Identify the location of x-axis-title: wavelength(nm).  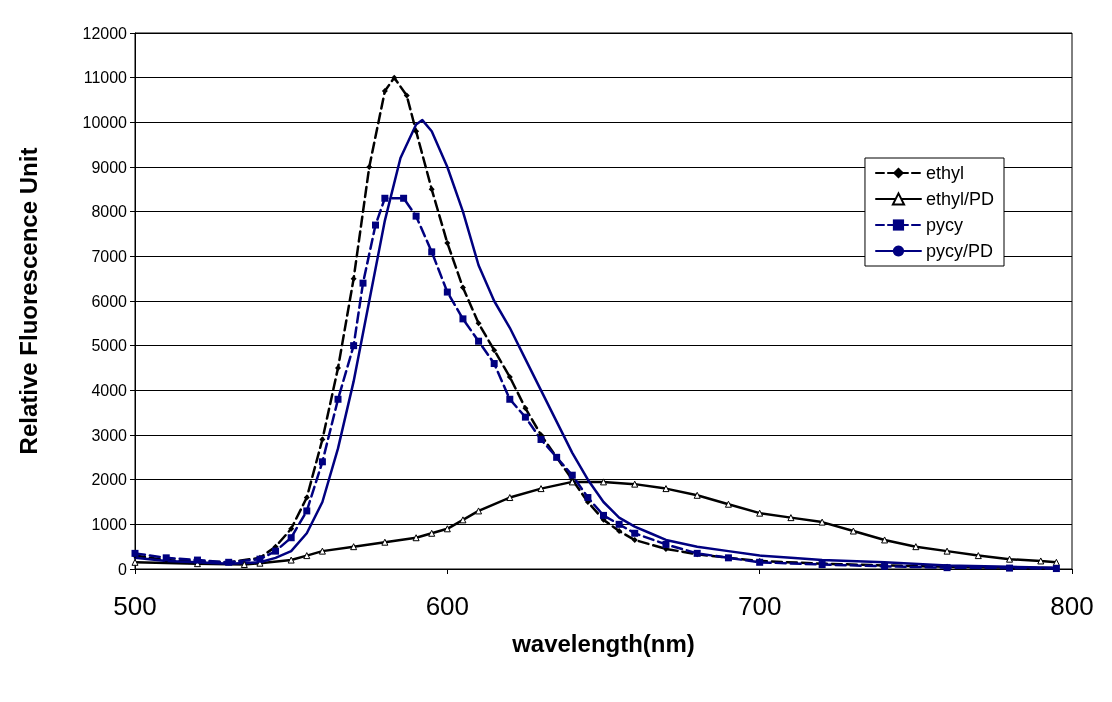
(603, 643).